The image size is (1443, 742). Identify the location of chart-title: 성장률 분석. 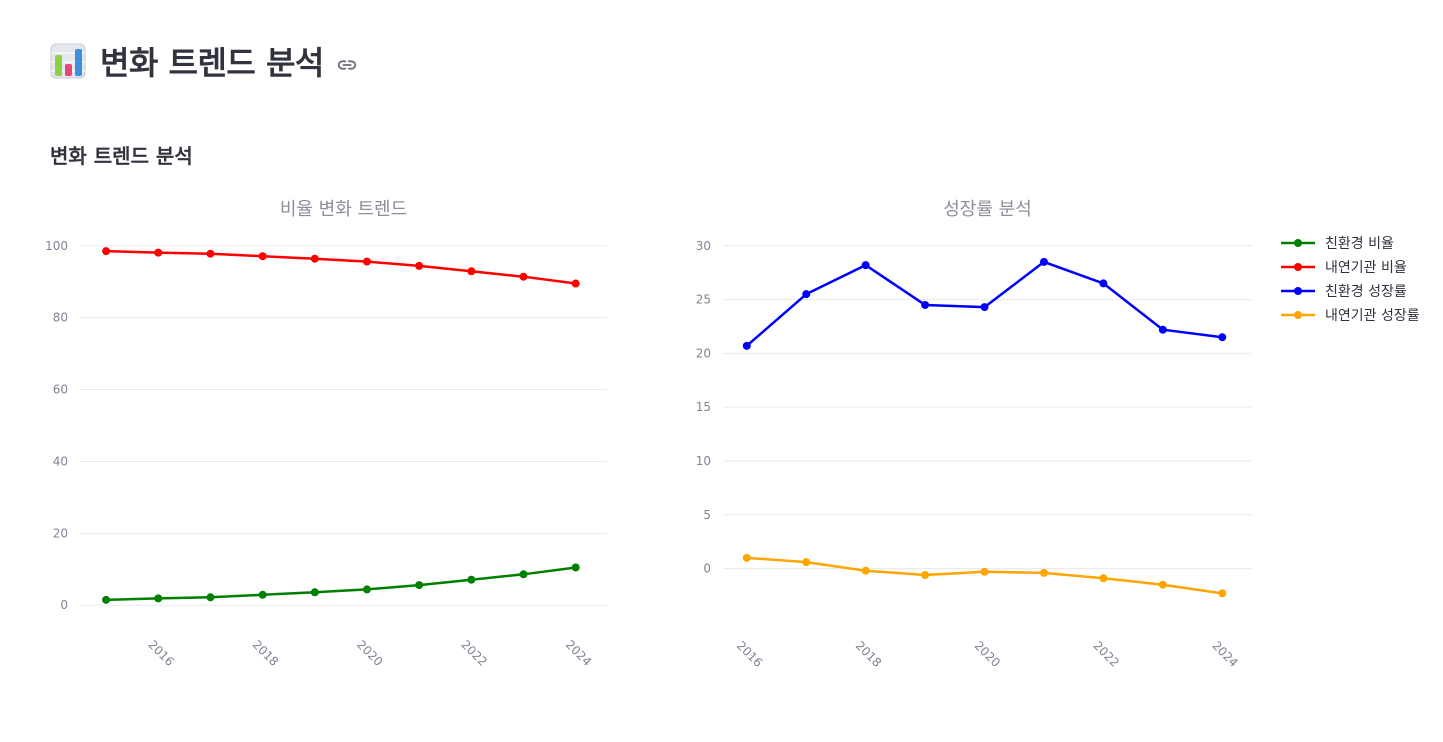
(987, 209).